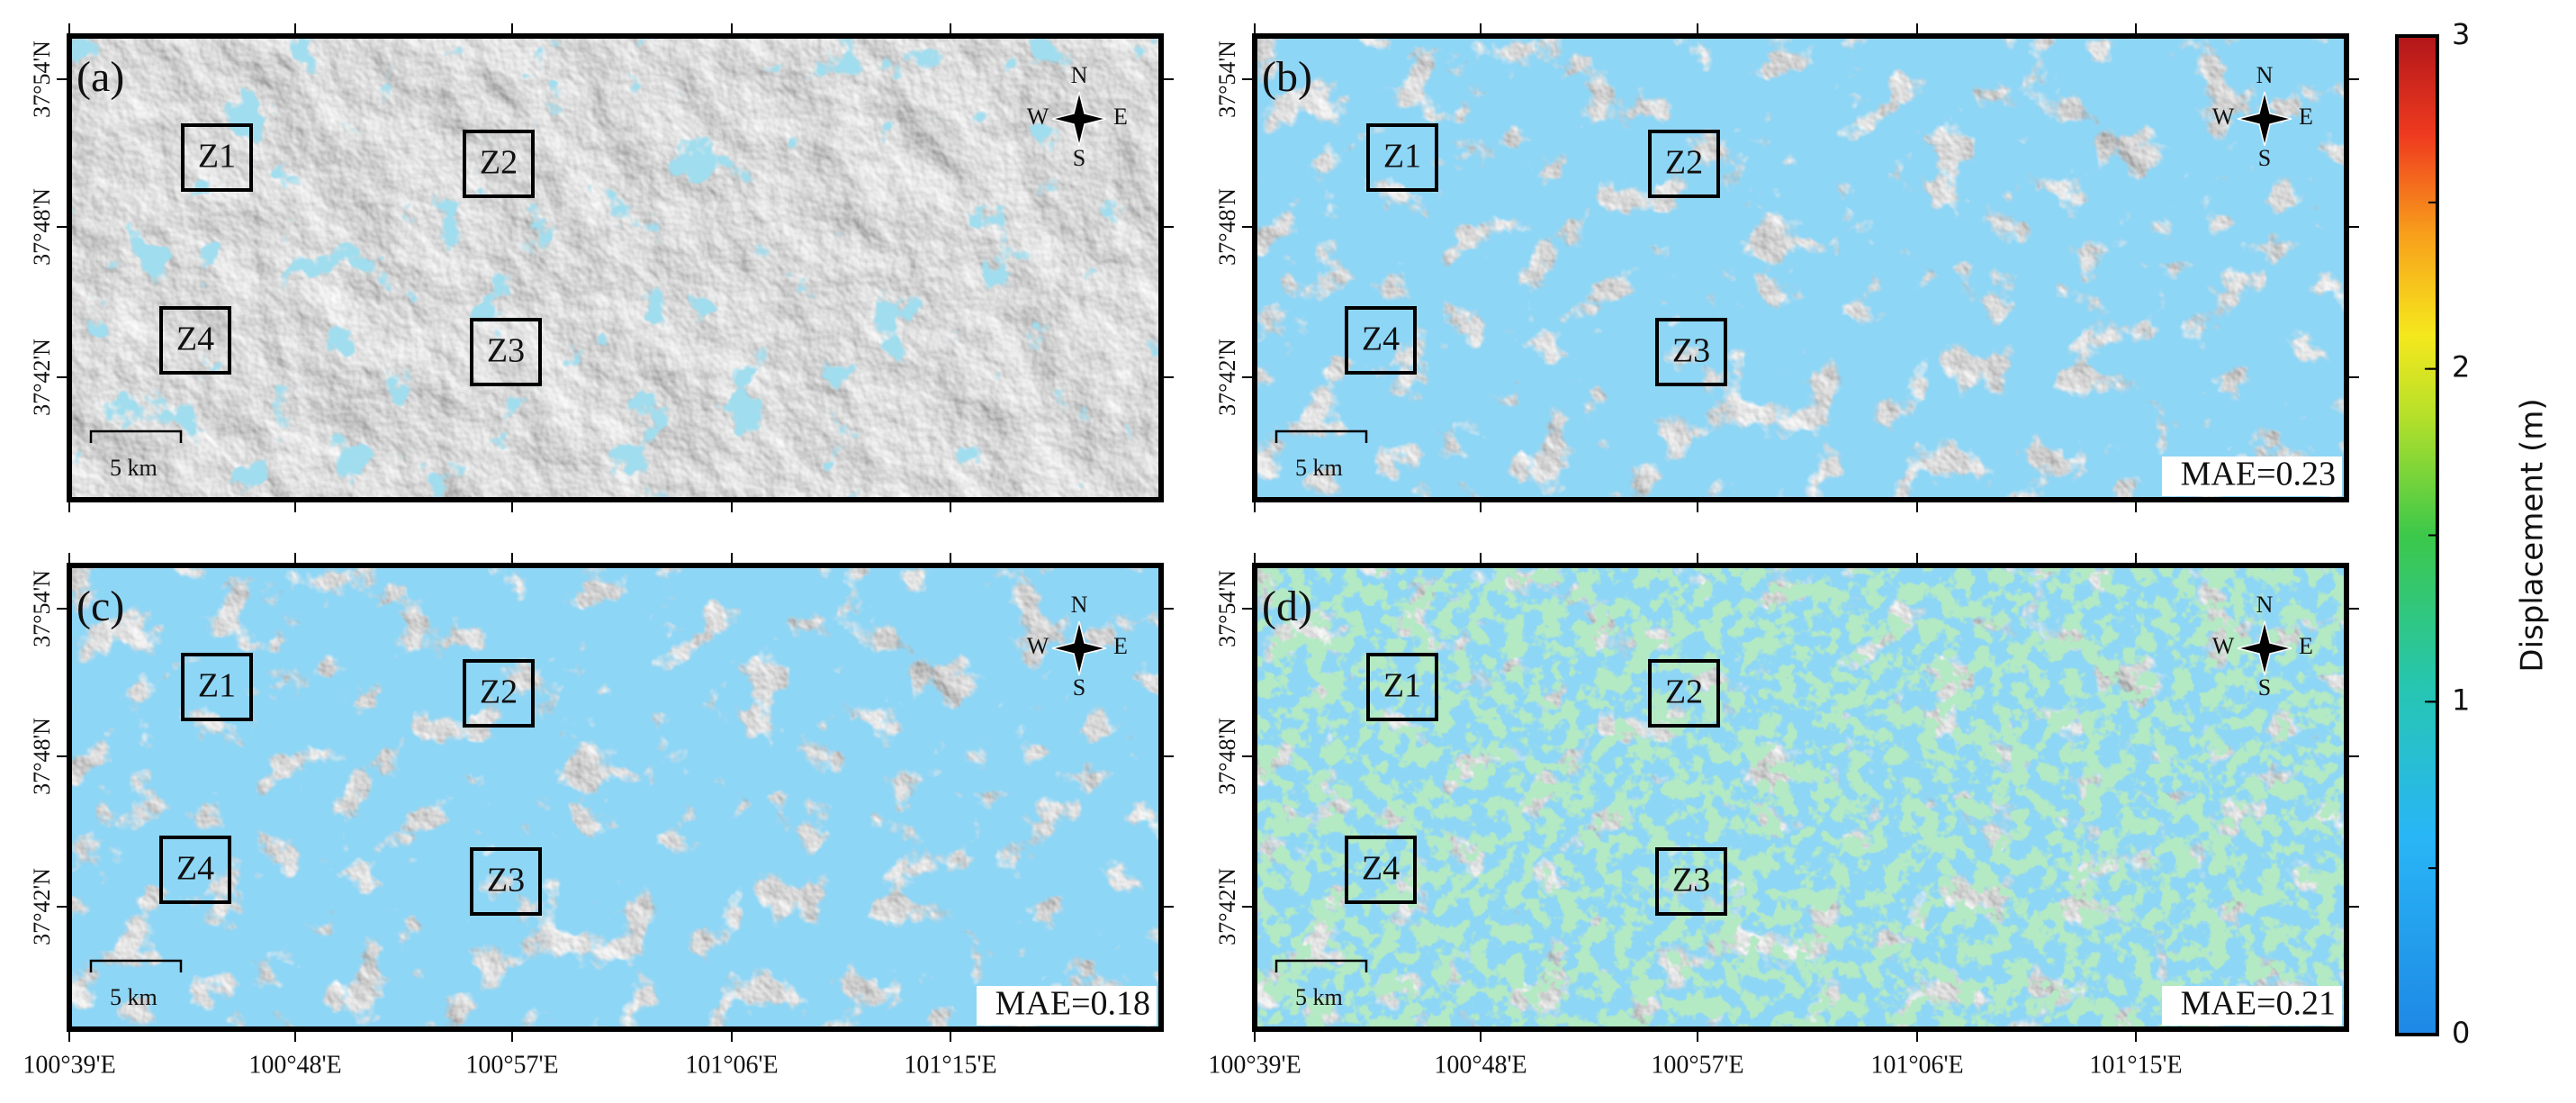  I want to click on colorbar-tick-label: 0, so click(2461, 1033).